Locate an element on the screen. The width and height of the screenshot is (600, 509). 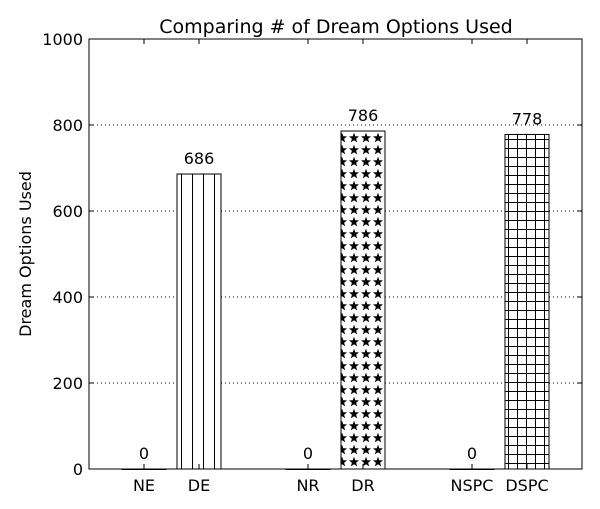
bar-dr is located at coordinates (363, 300).